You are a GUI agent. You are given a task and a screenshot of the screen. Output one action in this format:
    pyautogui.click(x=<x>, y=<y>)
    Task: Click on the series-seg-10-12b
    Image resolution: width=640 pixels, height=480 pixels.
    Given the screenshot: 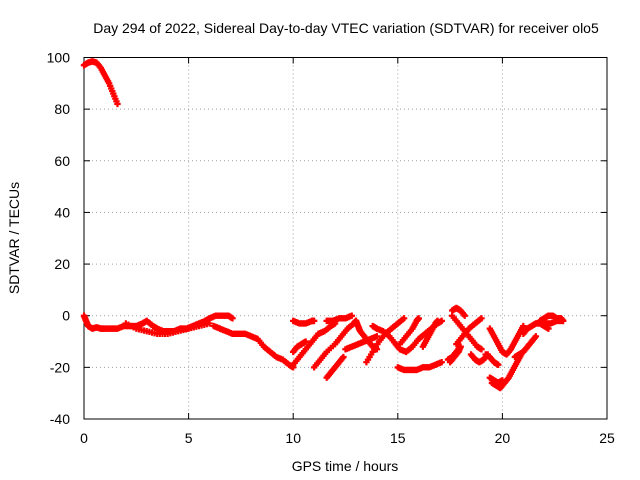 What is the action you would take?
    pyautogui.click(x=314, y=344)
    